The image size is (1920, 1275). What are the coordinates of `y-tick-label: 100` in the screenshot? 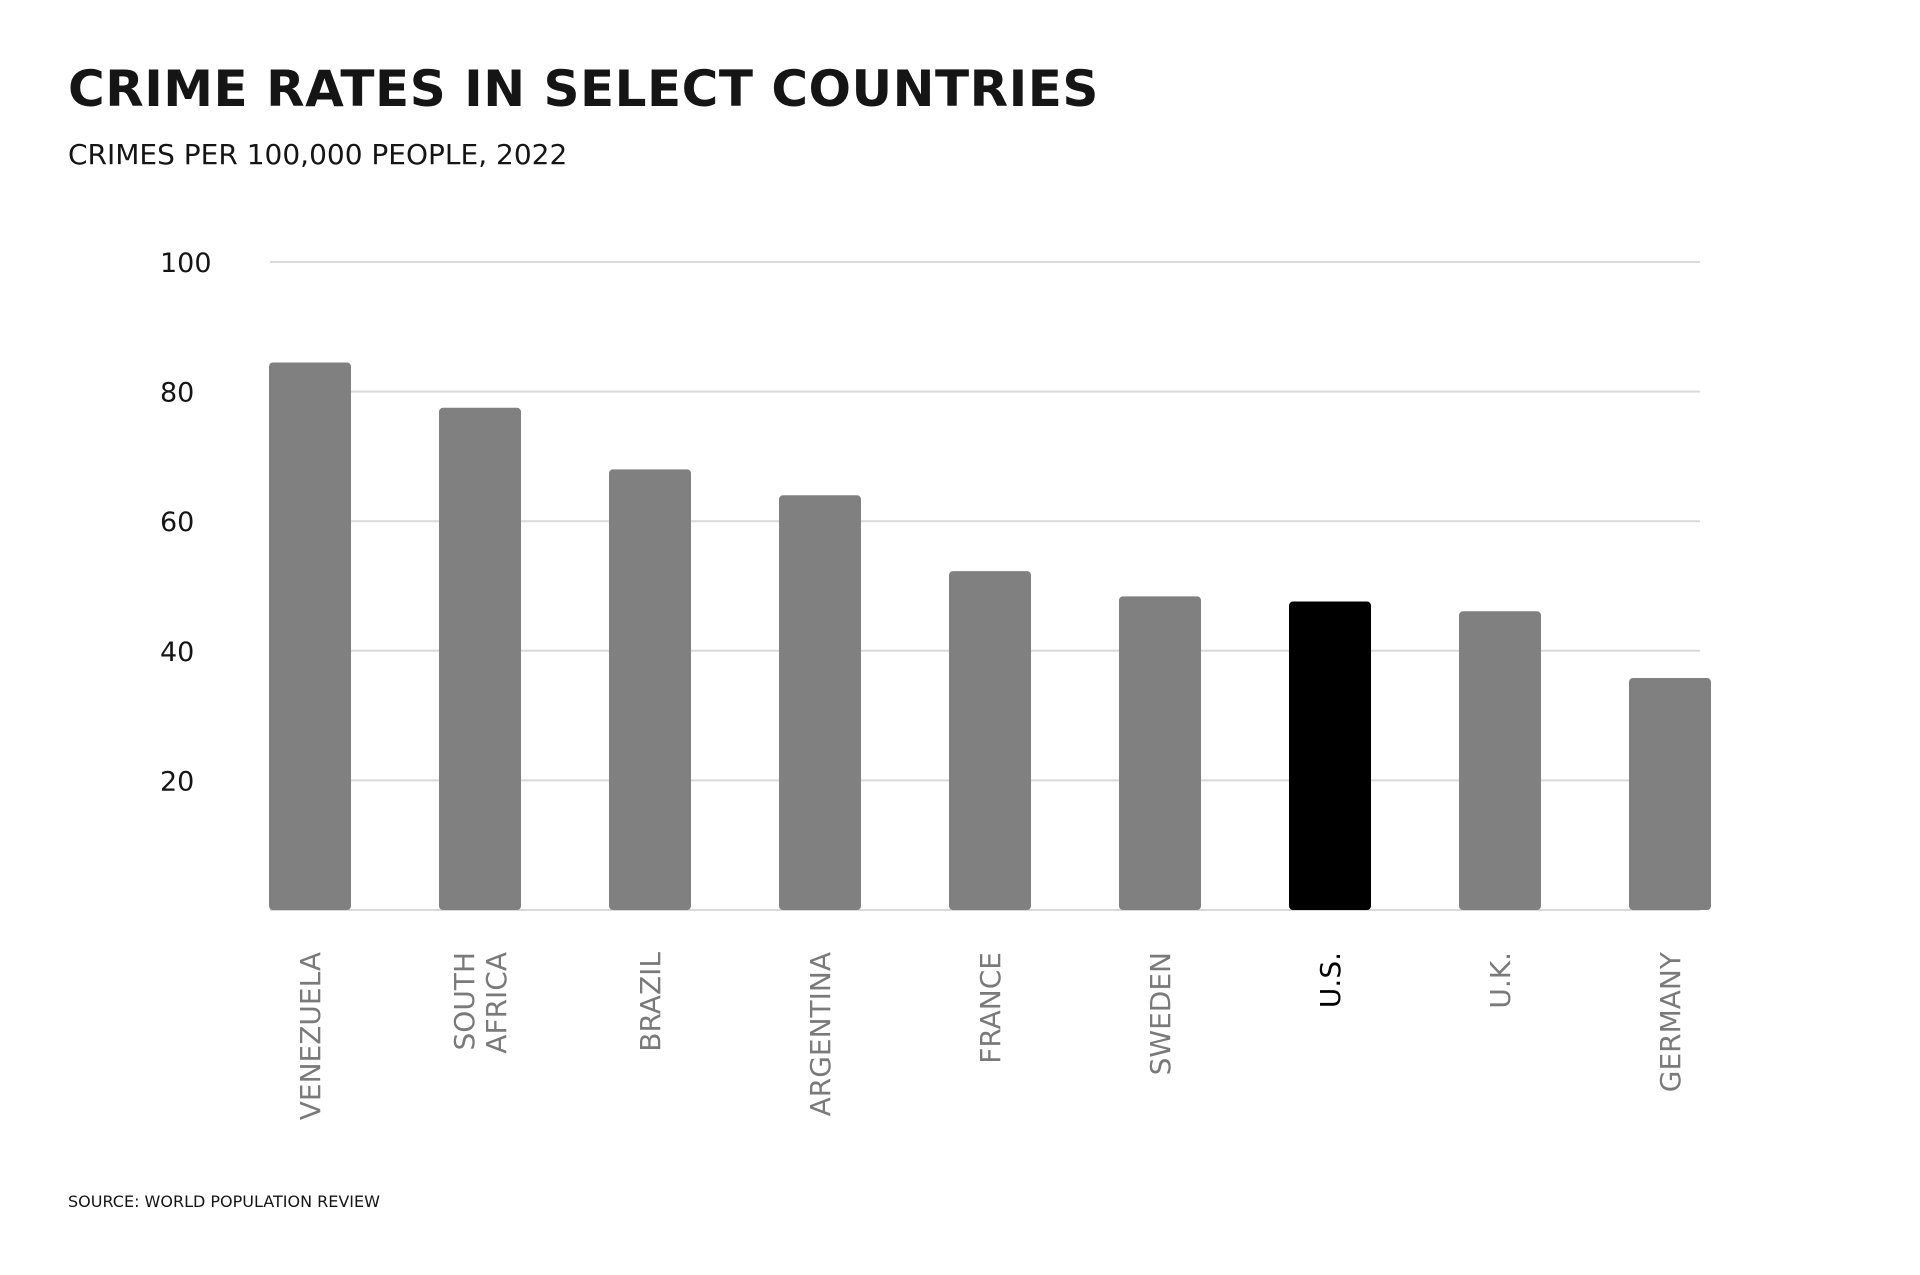 It's located at (186, 263).